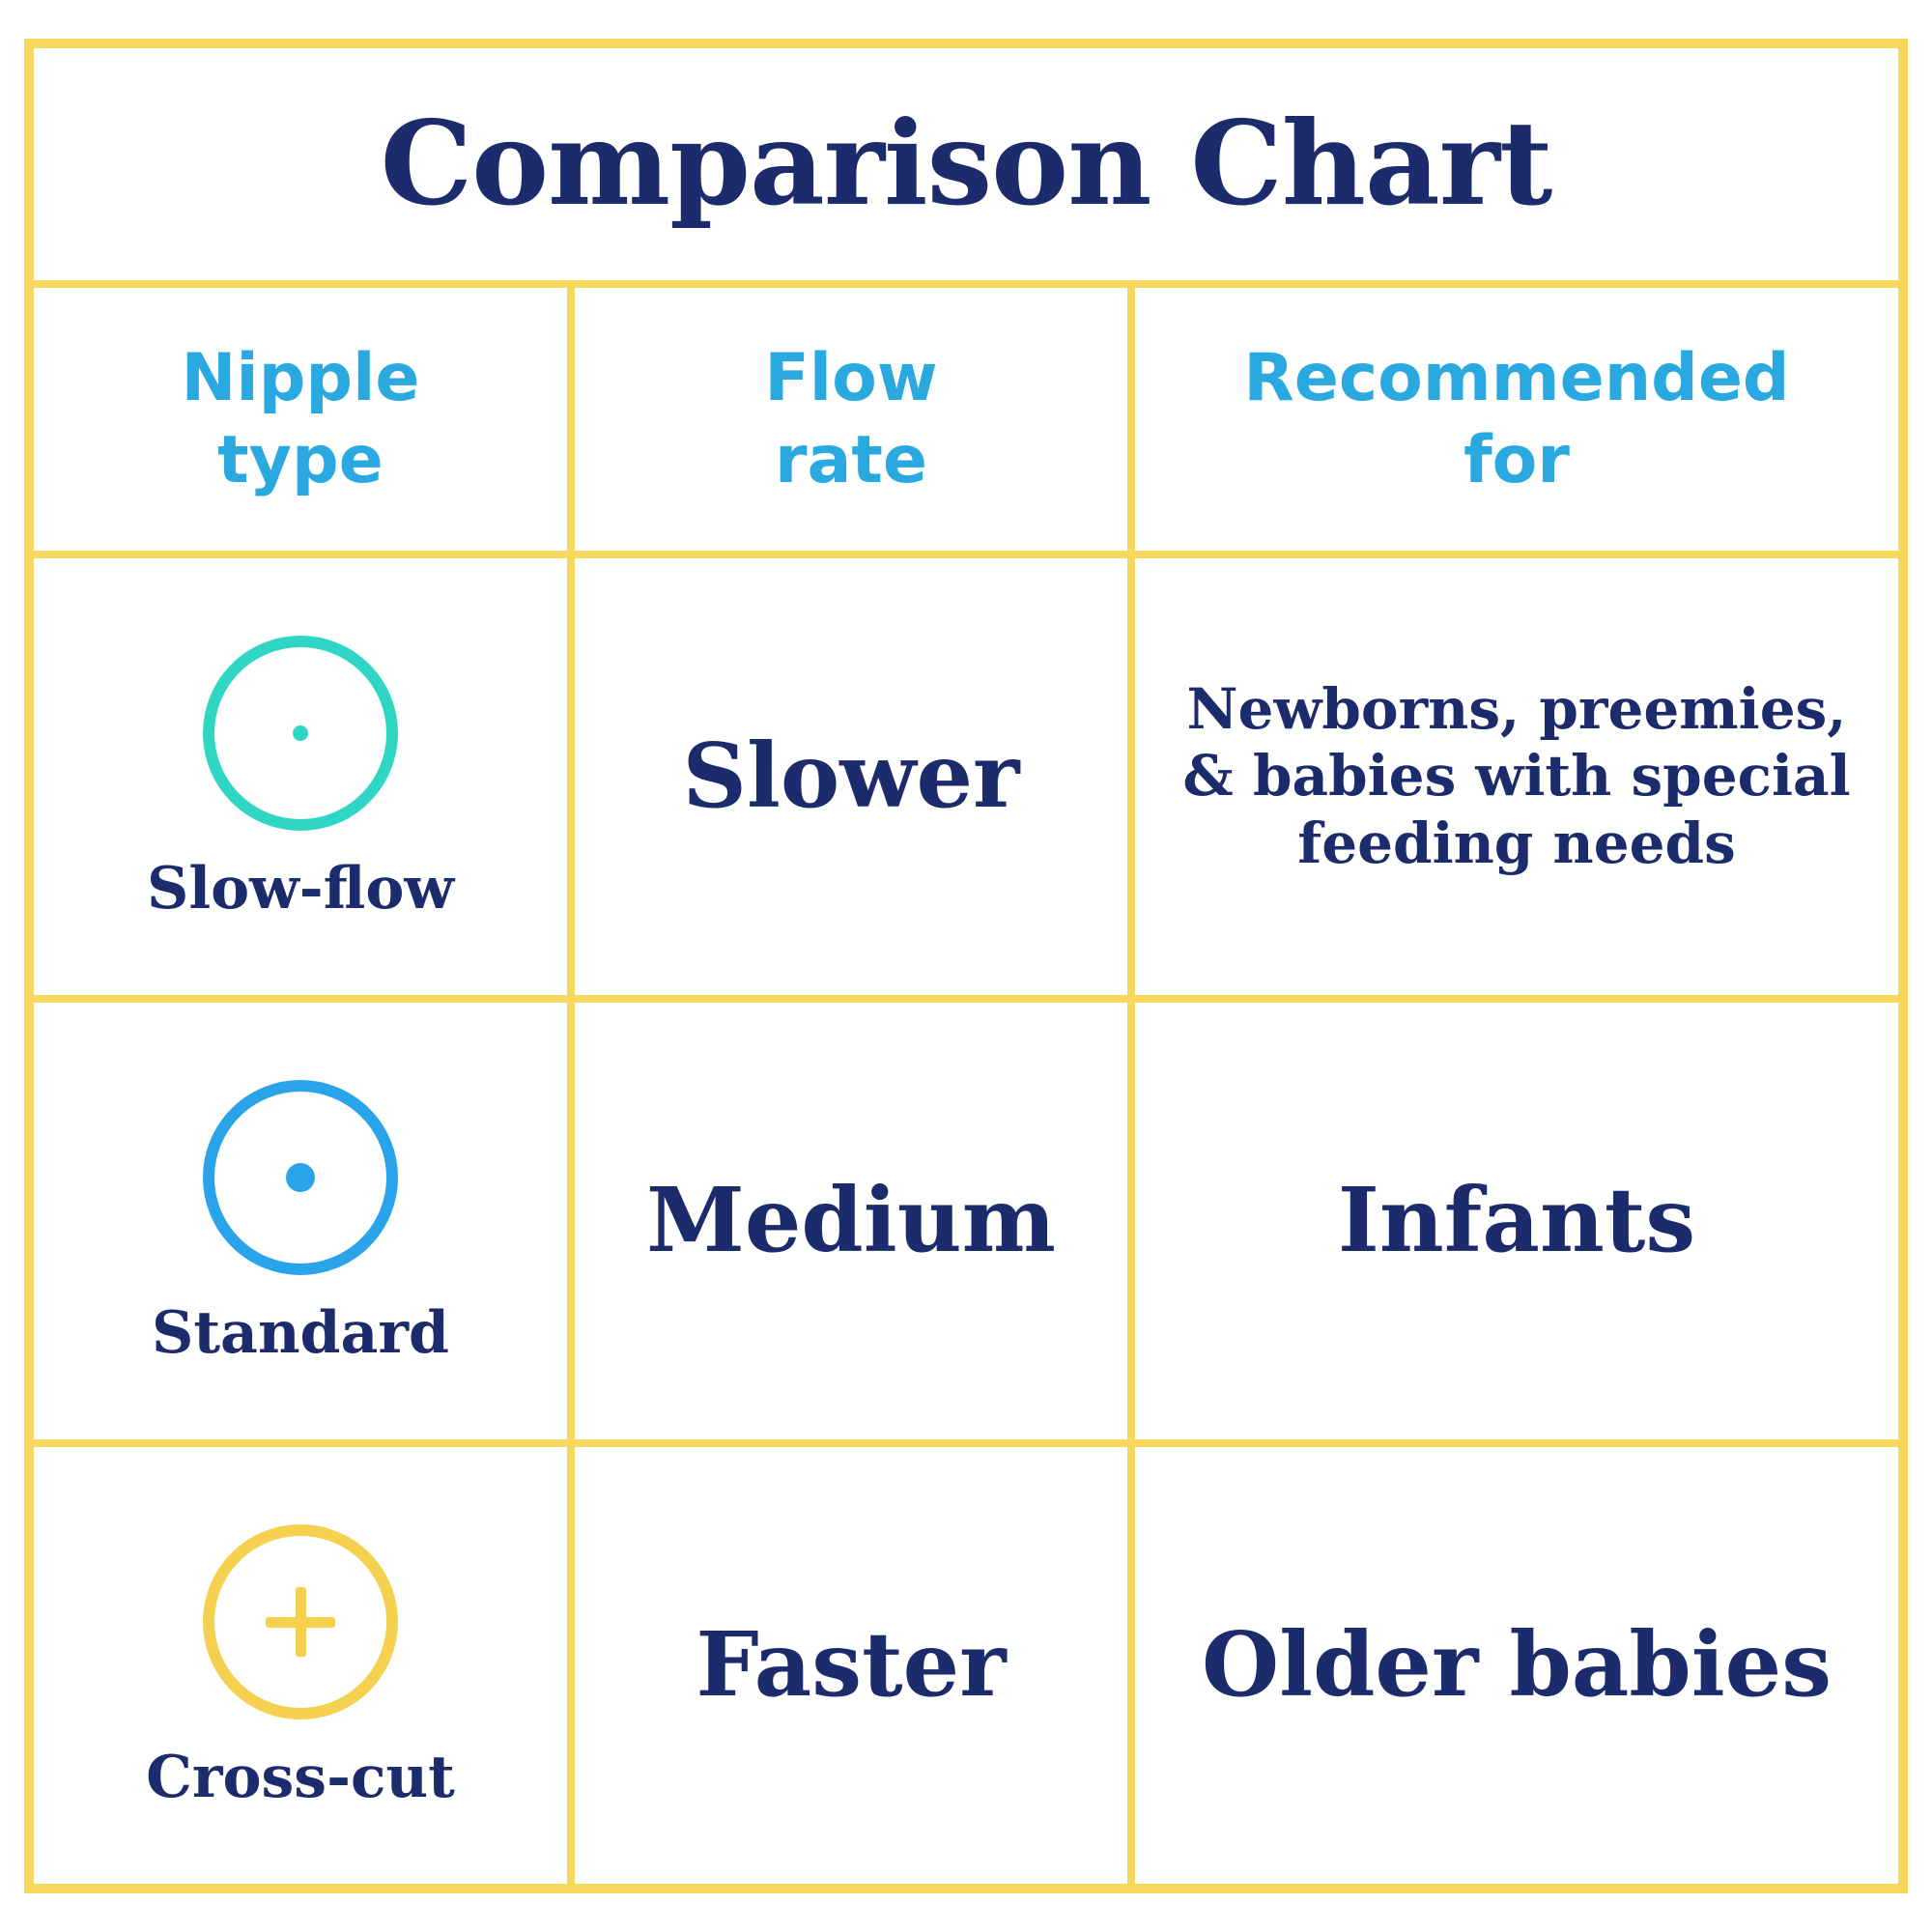 This screenshot has height=1932, width=1932. I want to click on table-row-3-recommended-cell: Older babies, so click(1516, 1661).